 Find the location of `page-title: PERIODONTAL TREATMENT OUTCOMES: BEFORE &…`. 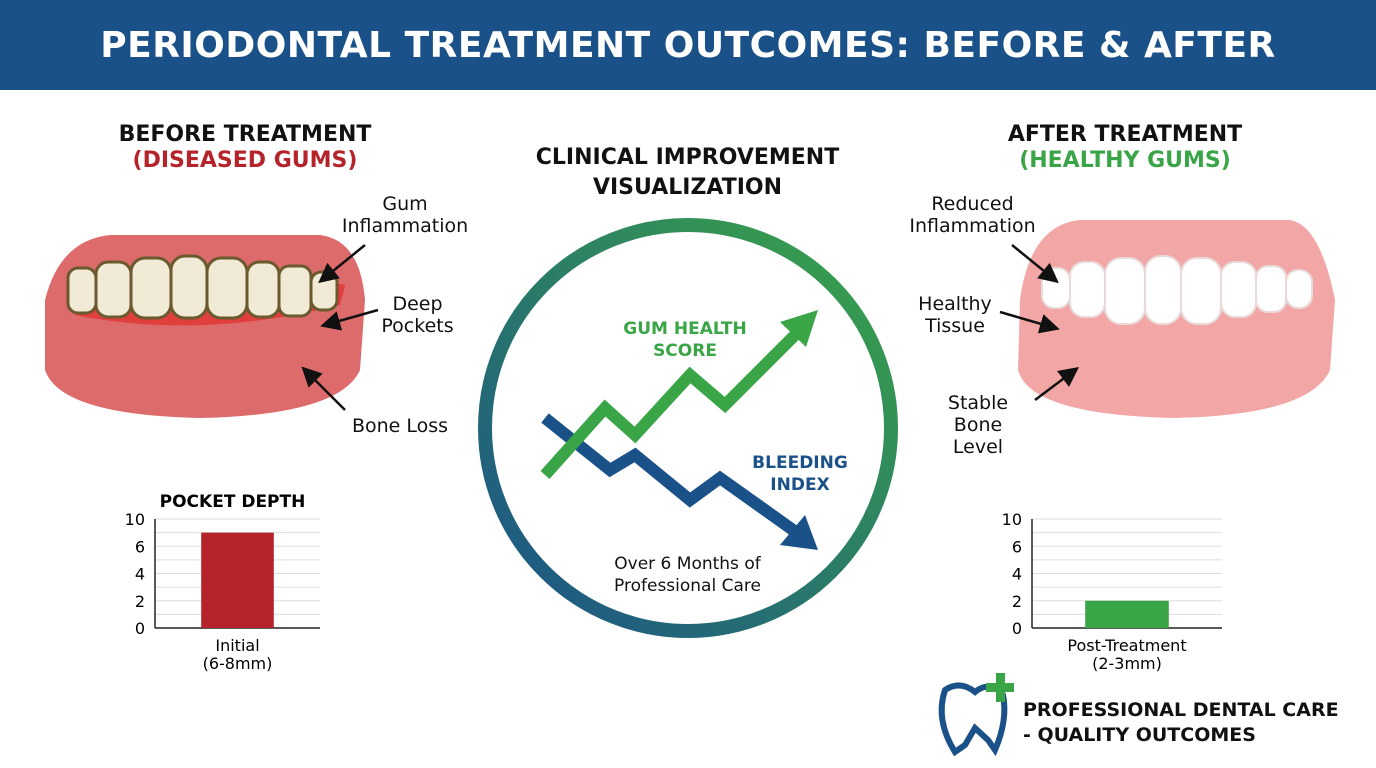

page-title: PERIODONTAL TREATMENT OUTCOMES: BEFORE &… is located at coordinates (688, 45).